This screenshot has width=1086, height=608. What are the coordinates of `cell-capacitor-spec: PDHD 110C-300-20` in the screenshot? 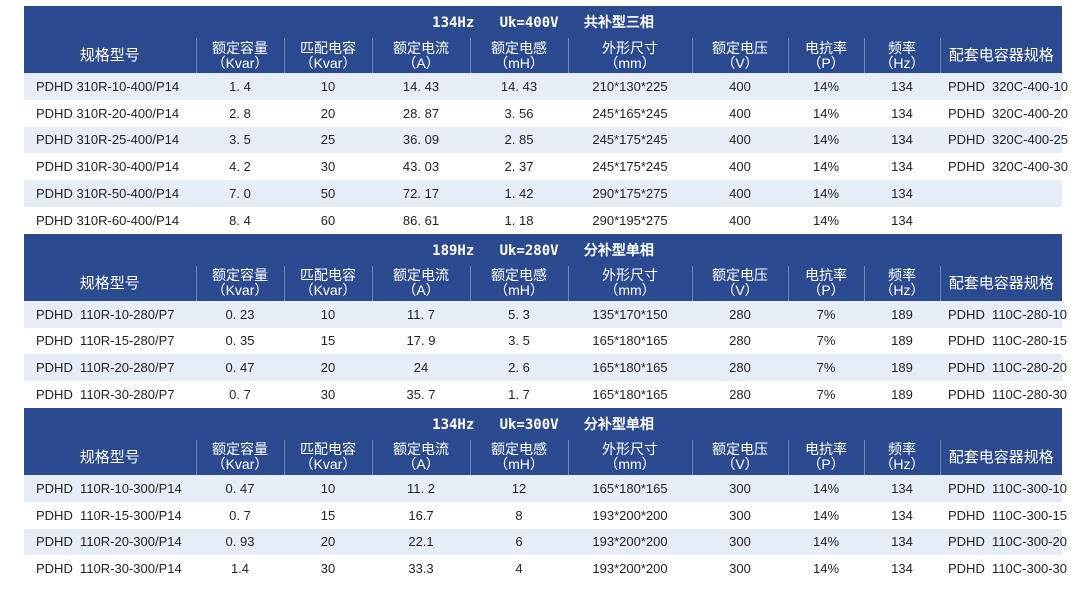 It's located at (1003, 542).